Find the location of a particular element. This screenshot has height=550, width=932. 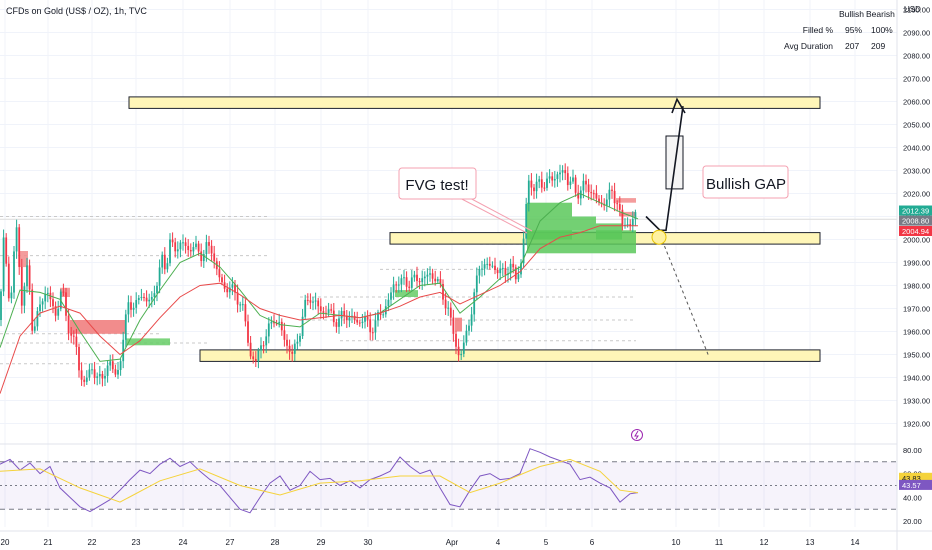

time-tick-label: 29 is located at coordinates (321, 542).